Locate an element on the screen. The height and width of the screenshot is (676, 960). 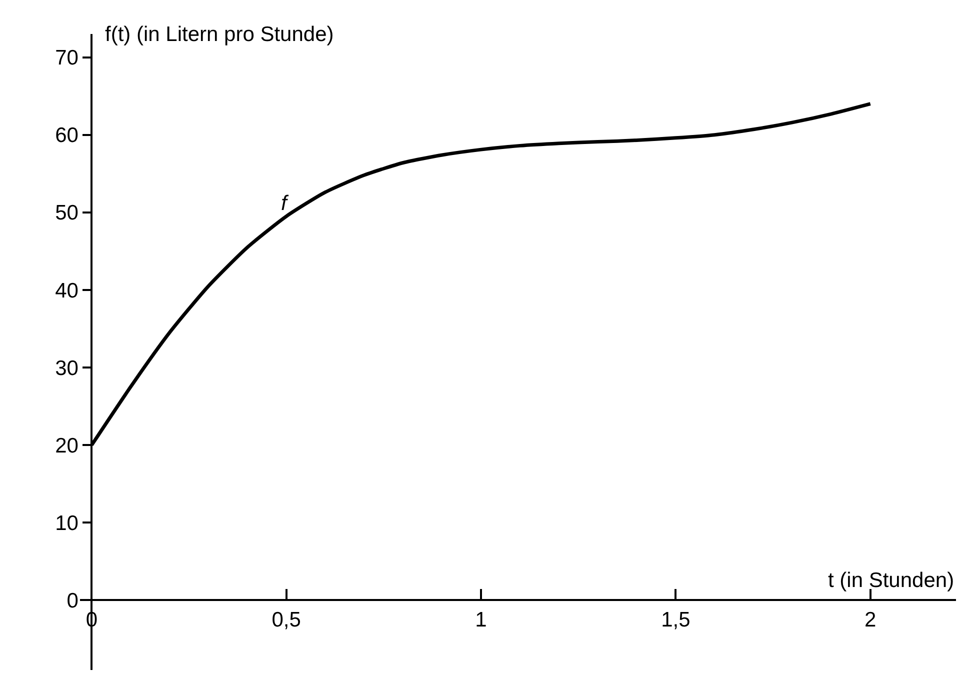
x-axis-title: t (in Stunden) is located at coordinates (891, 580).